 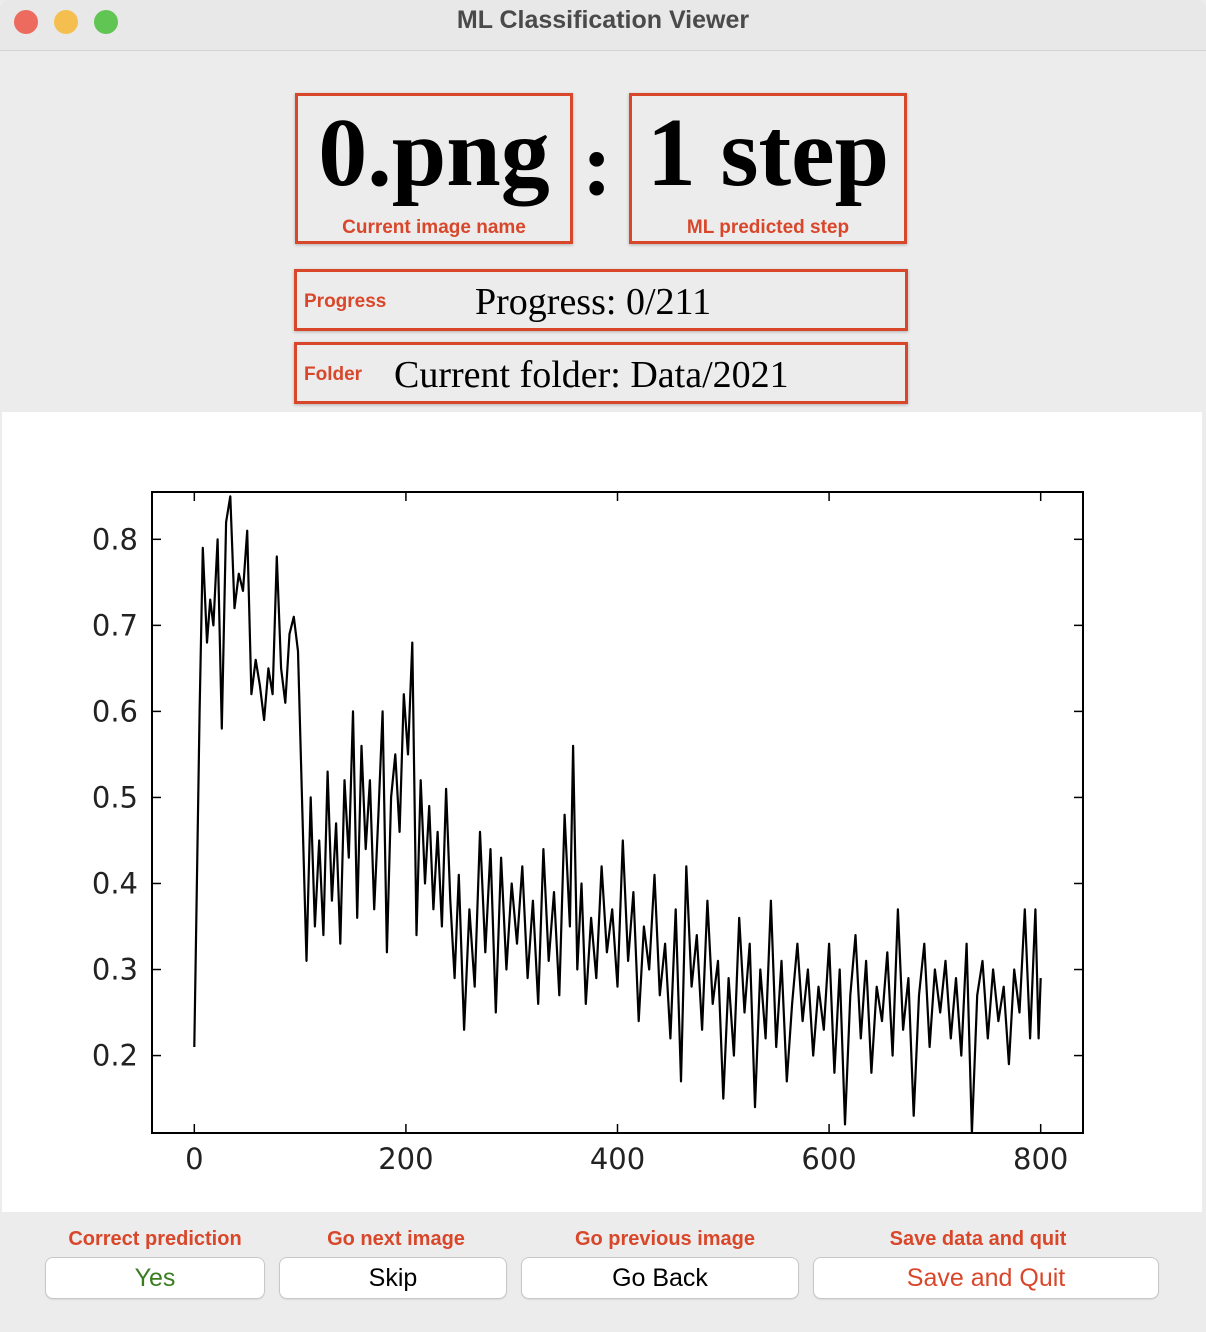 What do you see at coordinates (194, 1159) in the screenshot?
I see `x-tick-label: 0` at bounding box center [194, 1159].